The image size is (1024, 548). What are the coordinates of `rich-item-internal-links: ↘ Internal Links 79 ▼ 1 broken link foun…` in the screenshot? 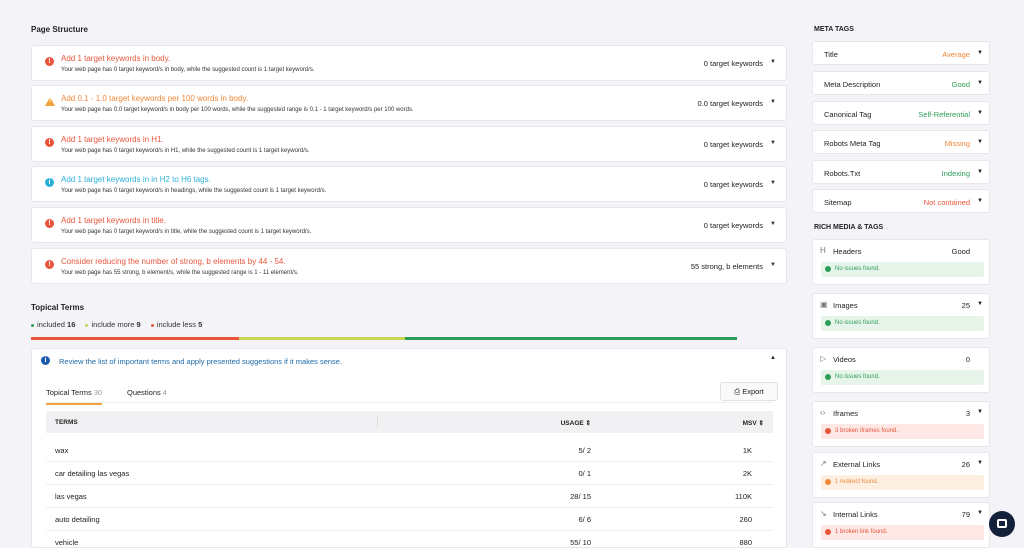 It's located at (901, 525).